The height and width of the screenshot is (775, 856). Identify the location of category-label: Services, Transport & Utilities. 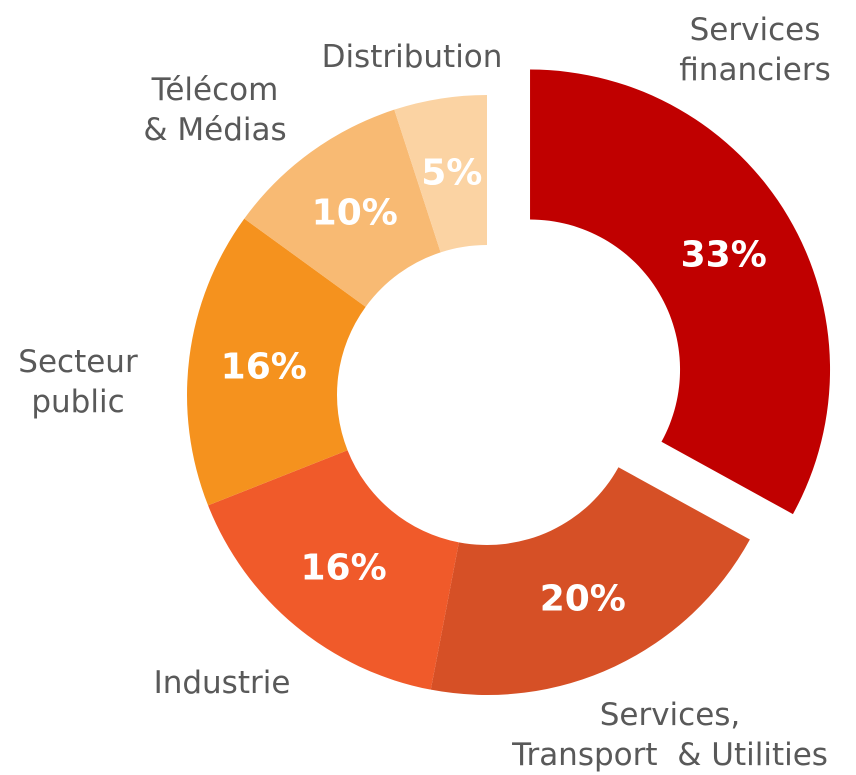
(670, 735).